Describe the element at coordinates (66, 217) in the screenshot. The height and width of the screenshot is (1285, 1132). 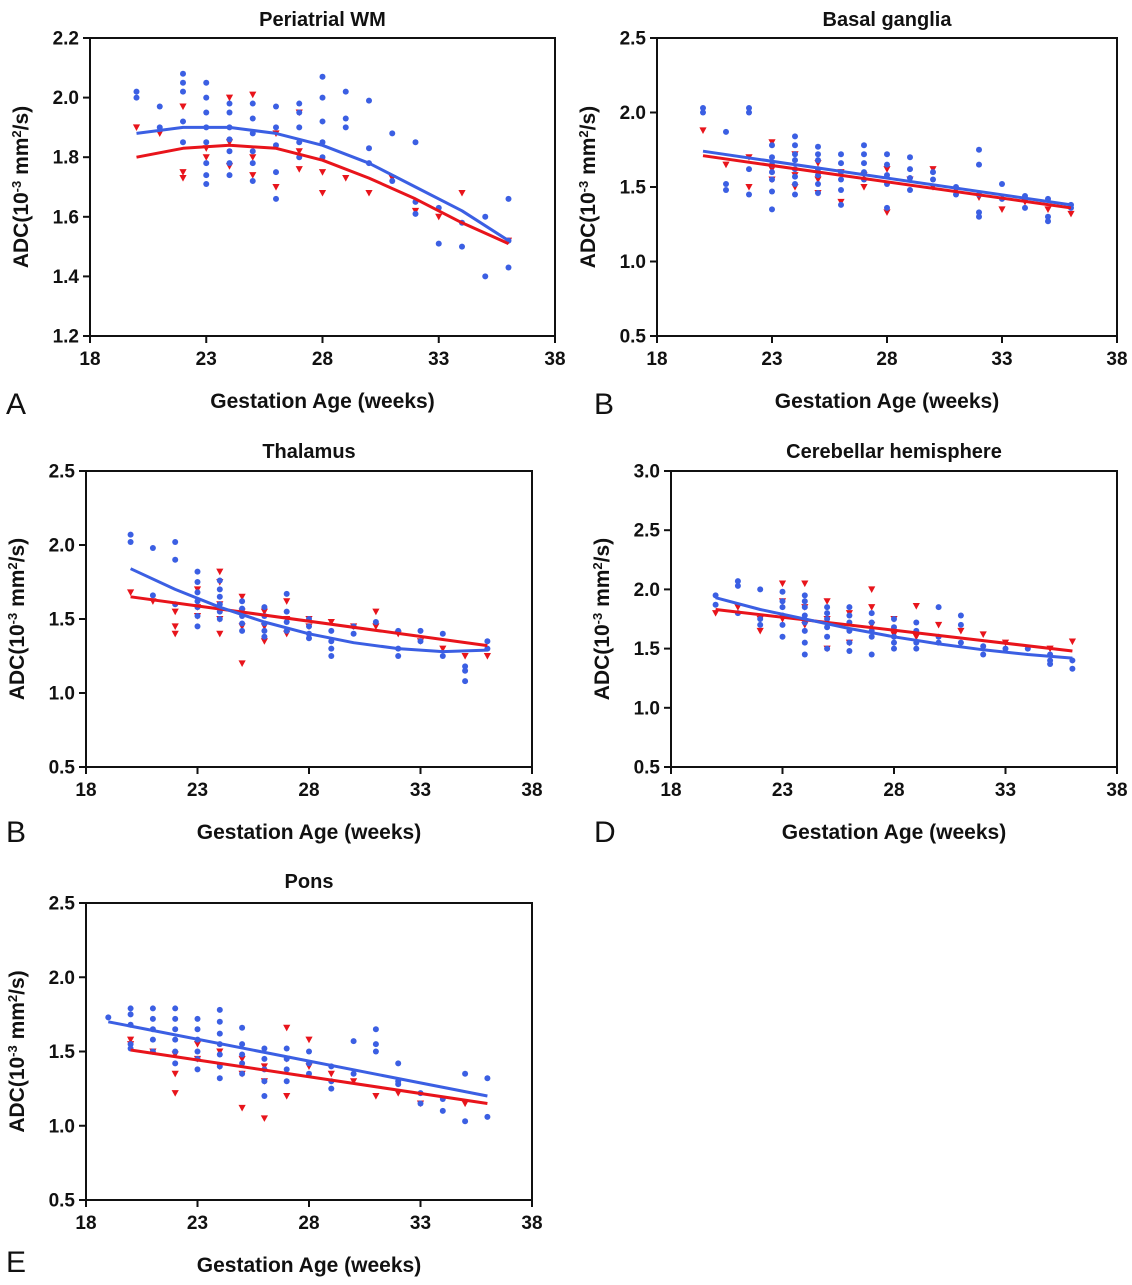
I see `y-tick-label: 1.6` at that location.